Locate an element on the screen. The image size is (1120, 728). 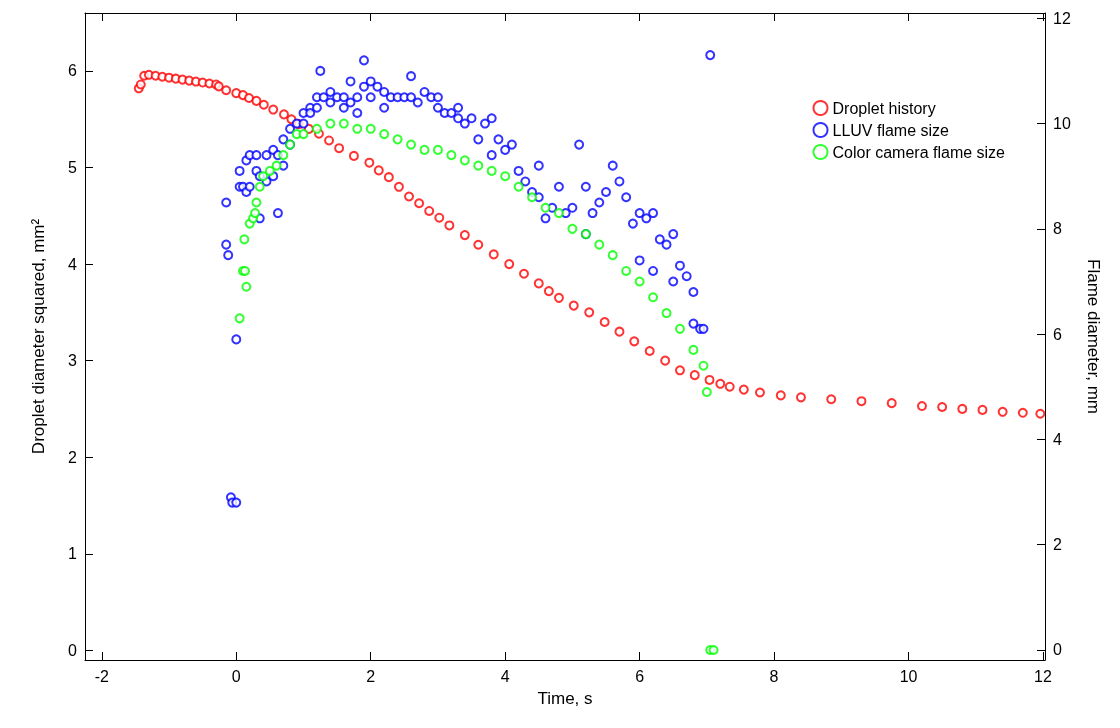
y2-tick-label: 10 is located at coordinates (1062, 124).